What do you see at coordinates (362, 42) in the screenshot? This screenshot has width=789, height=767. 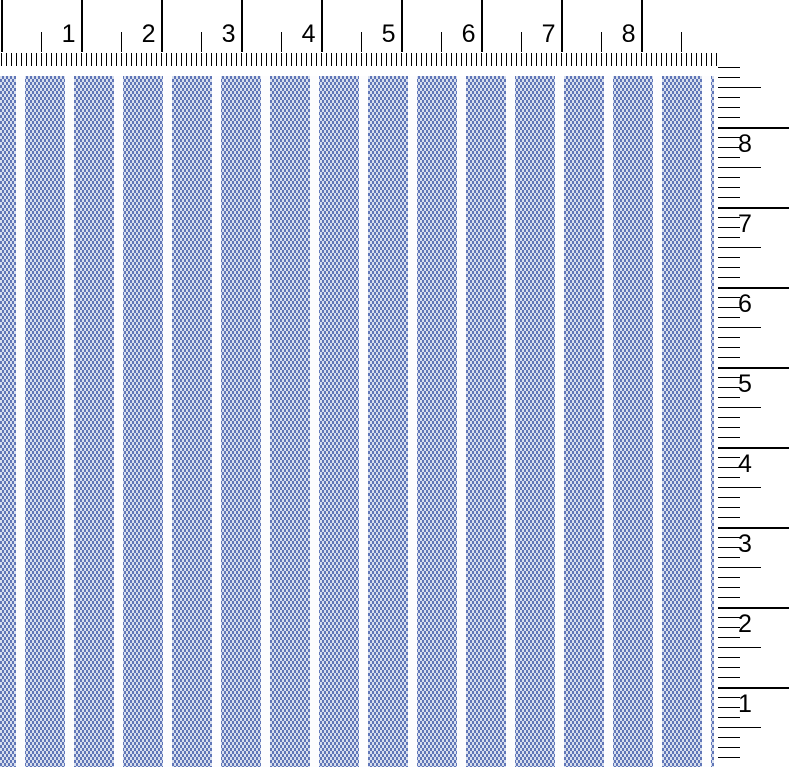 I see `top-ruler-half-inch-ticks` at bounding box center [362, 42].